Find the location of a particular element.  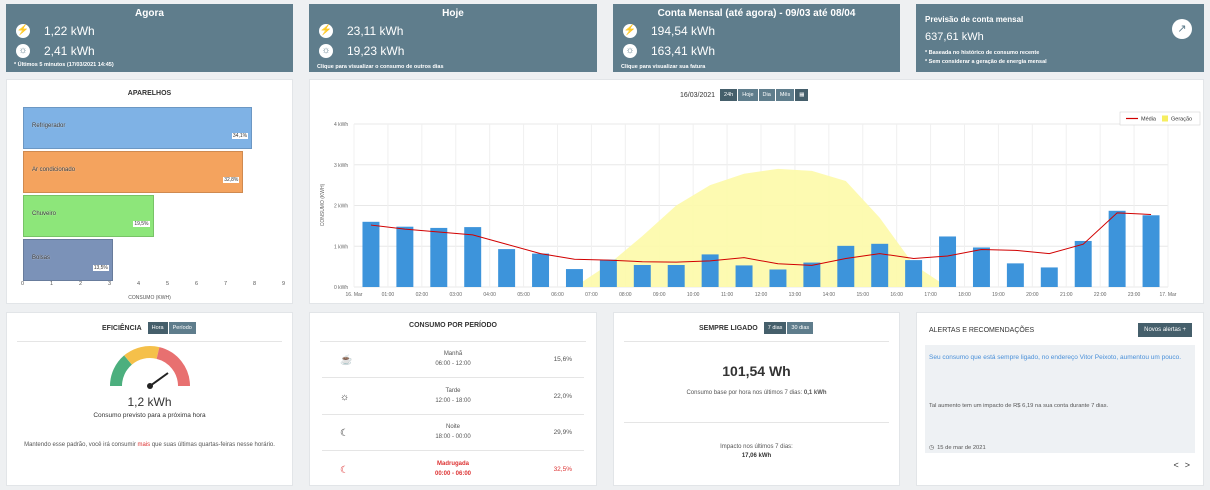

x-tick-label: 19:00 is located at coordinates (998, 295).